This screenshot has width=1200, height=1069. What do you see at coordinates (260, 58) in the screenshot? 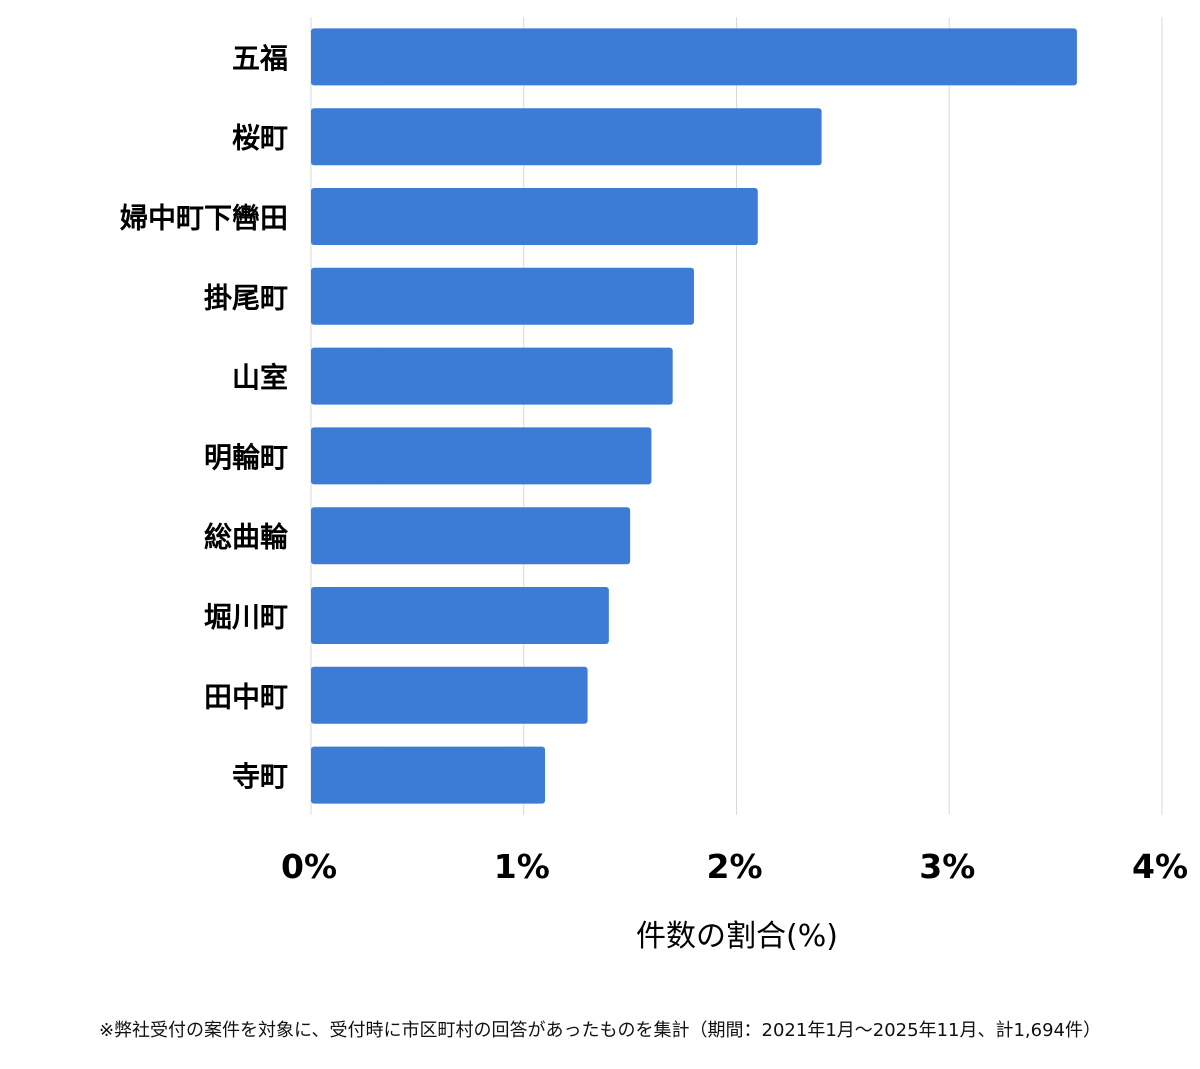
I see `category-label: 五福` at bounding box center [260, 58].